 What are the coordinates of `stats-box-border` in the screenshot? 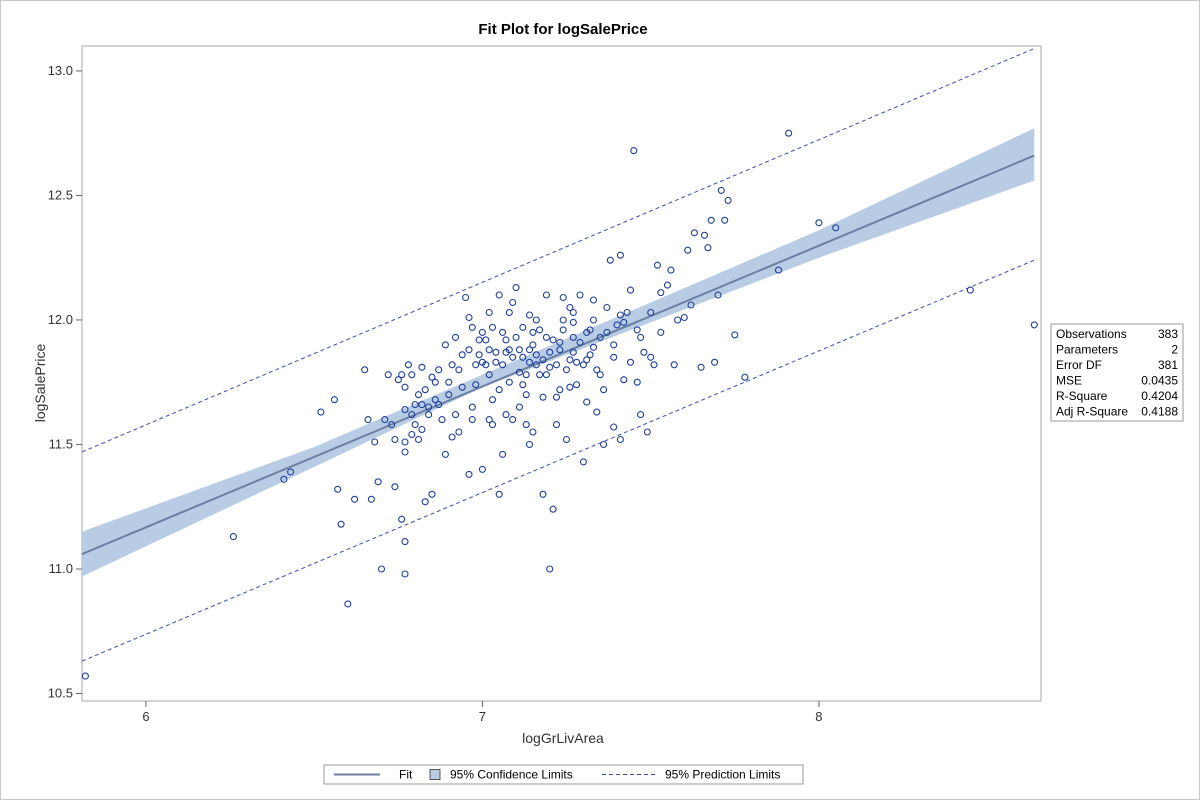 It's located at (1117, 372).